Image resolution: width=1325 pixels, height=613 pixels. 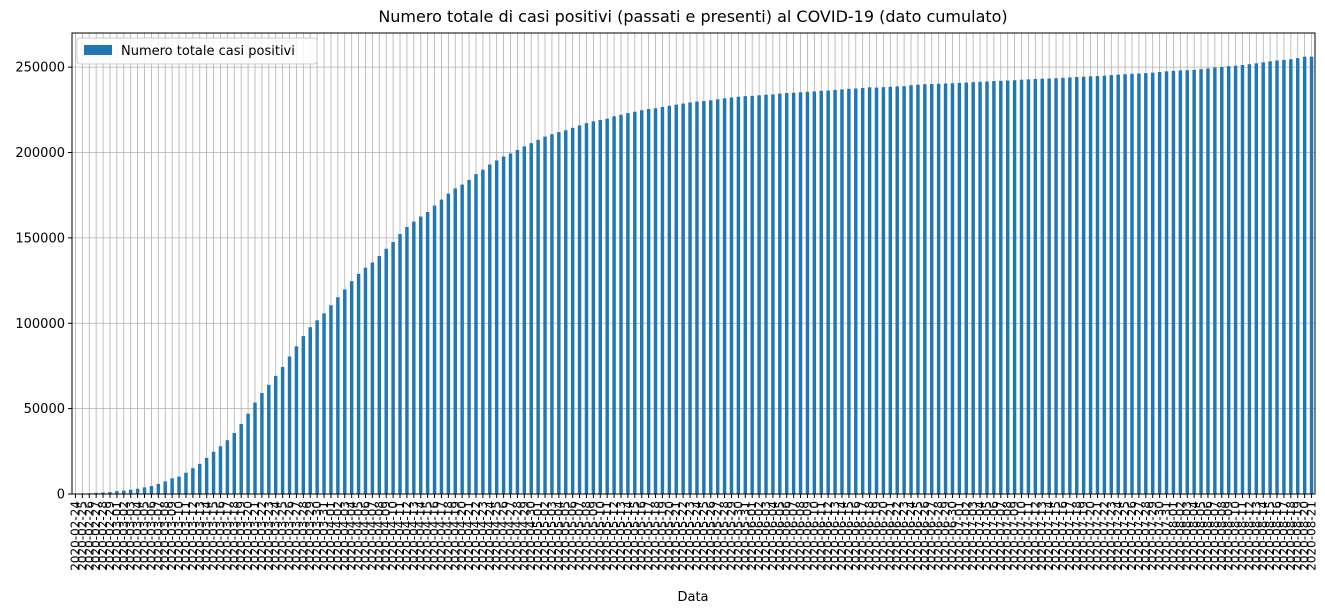 What do you see at coordinates (40, 238) in the screenshot?
I see `y-tick-label: 150000` at bounding box center [40, 238].